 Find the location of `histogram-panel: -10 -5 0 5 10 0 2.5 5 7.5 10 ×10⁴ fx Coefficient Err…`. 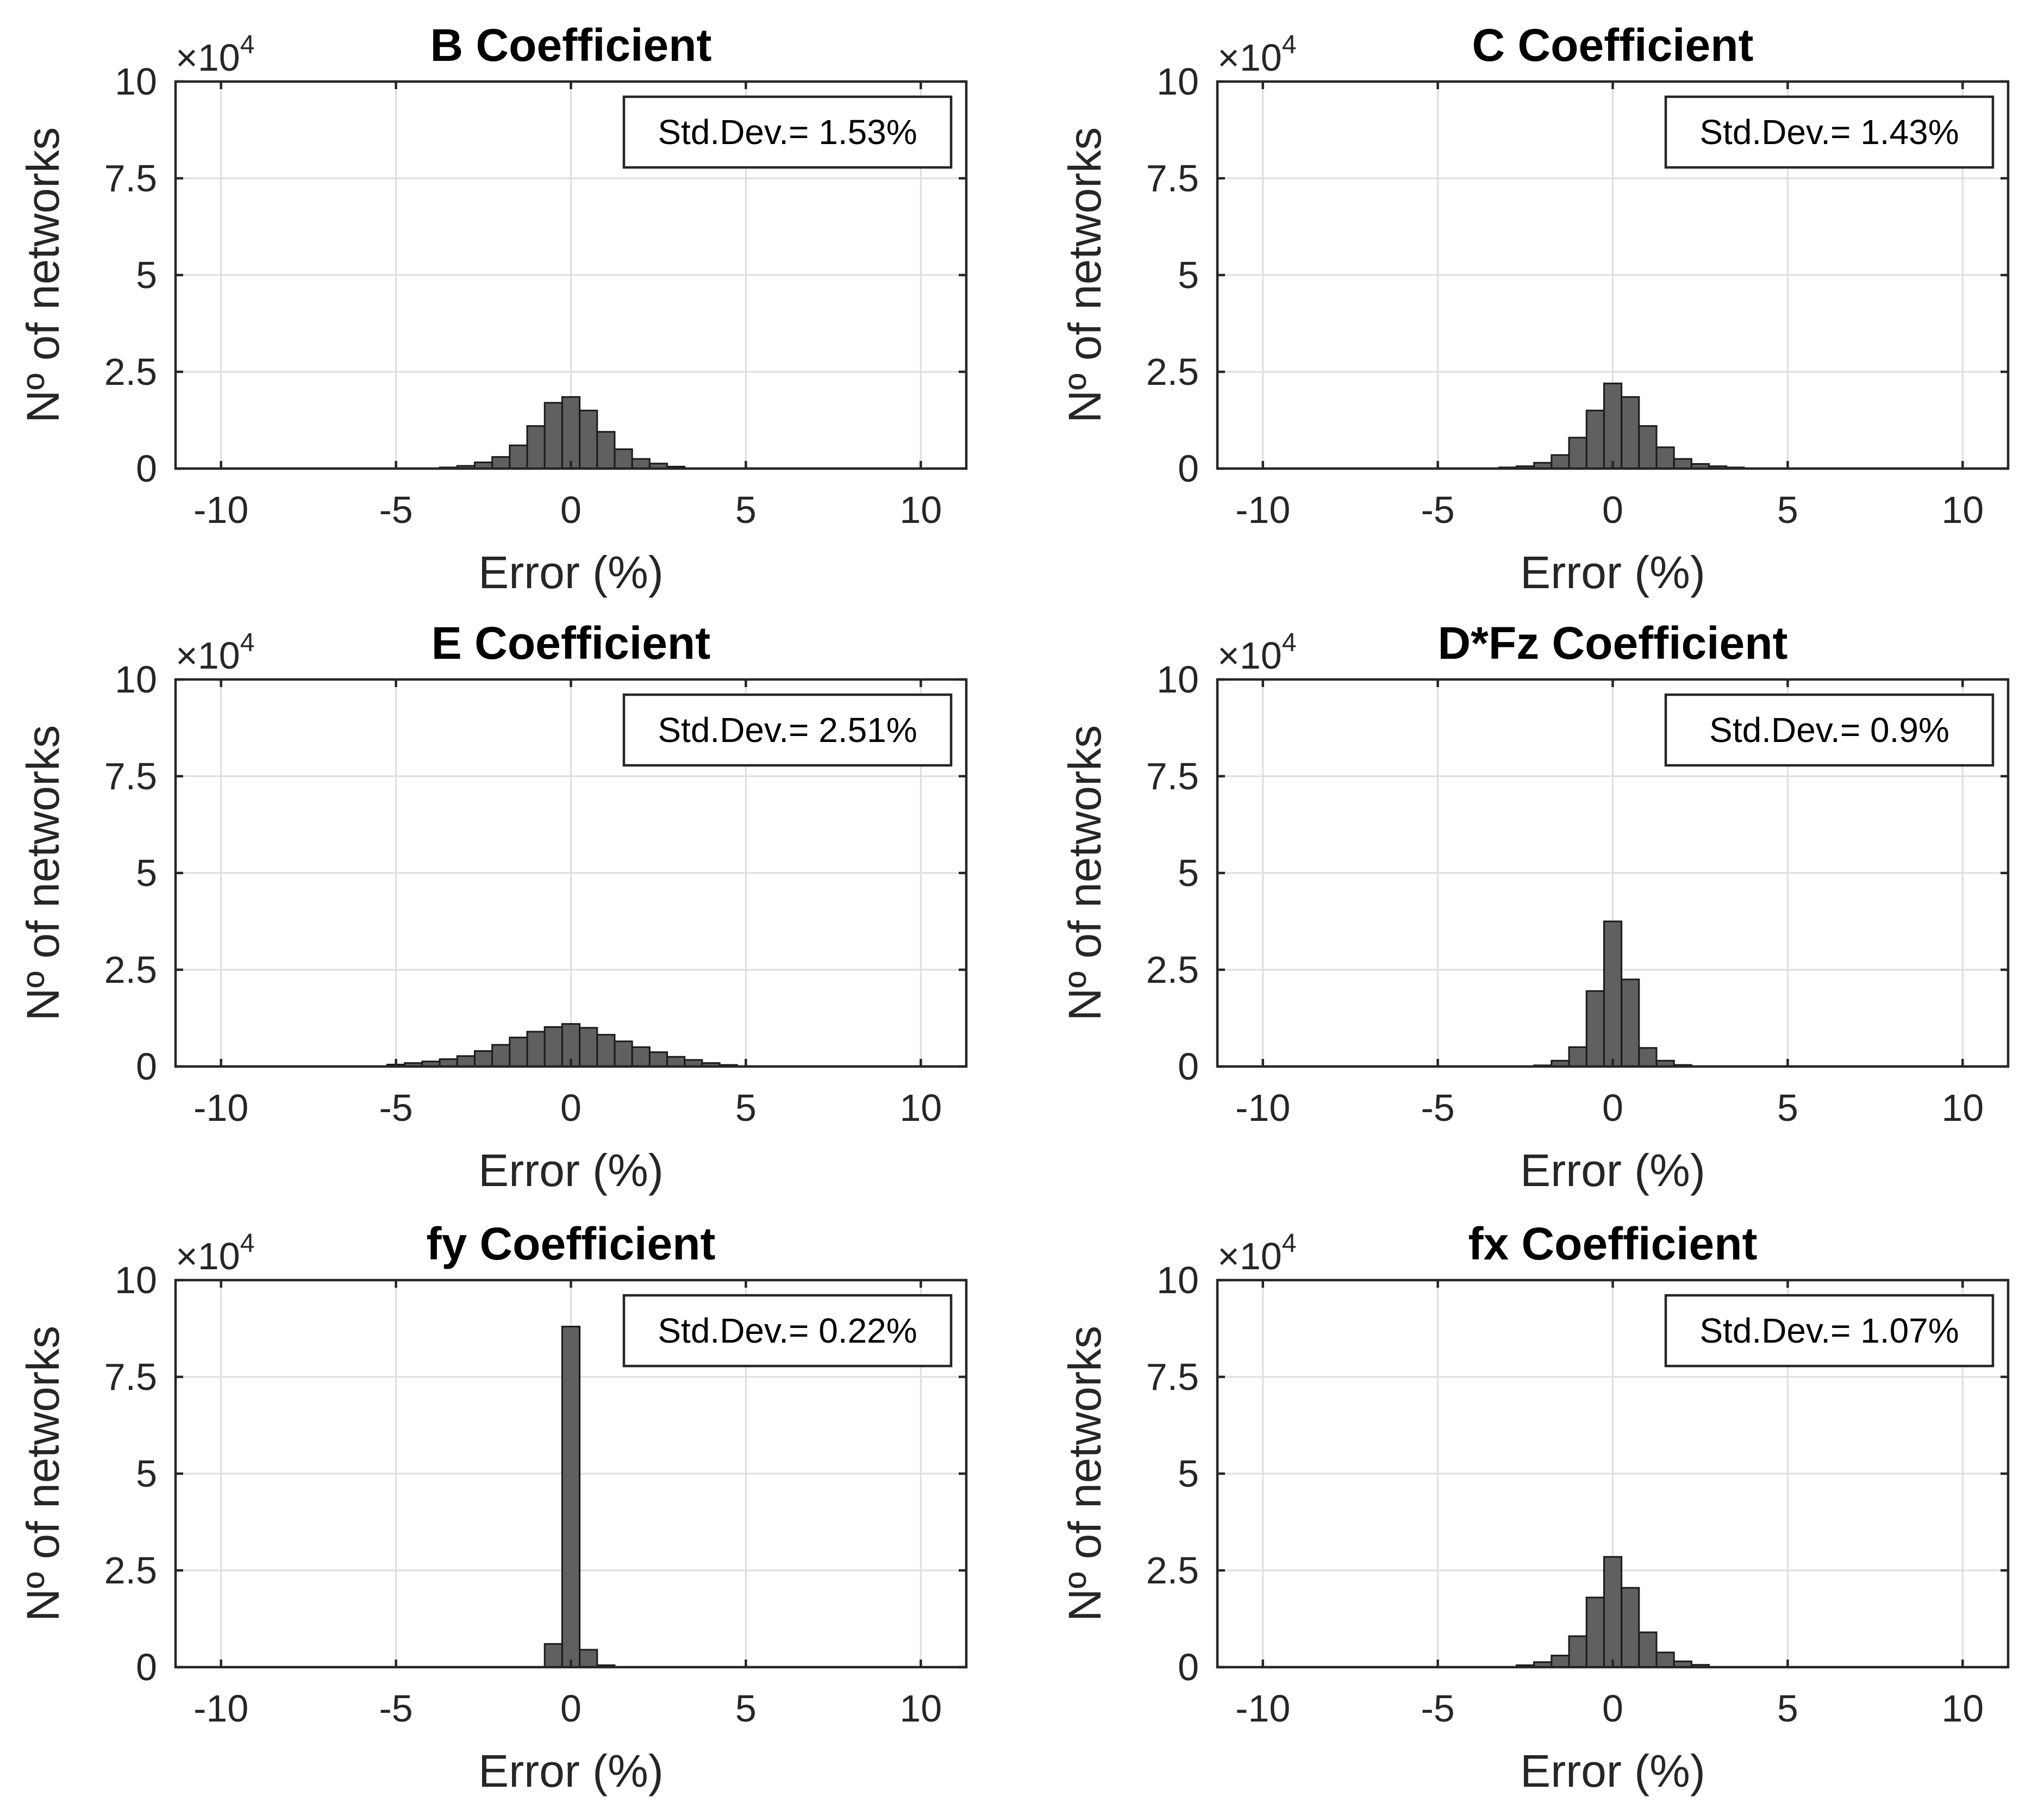

histogram-panel: -10 -5 0 5 10 0 2.5 5 7.5 10 ×10⁴ fx Coefficient Err… is located at coordinates (1534, 1507).